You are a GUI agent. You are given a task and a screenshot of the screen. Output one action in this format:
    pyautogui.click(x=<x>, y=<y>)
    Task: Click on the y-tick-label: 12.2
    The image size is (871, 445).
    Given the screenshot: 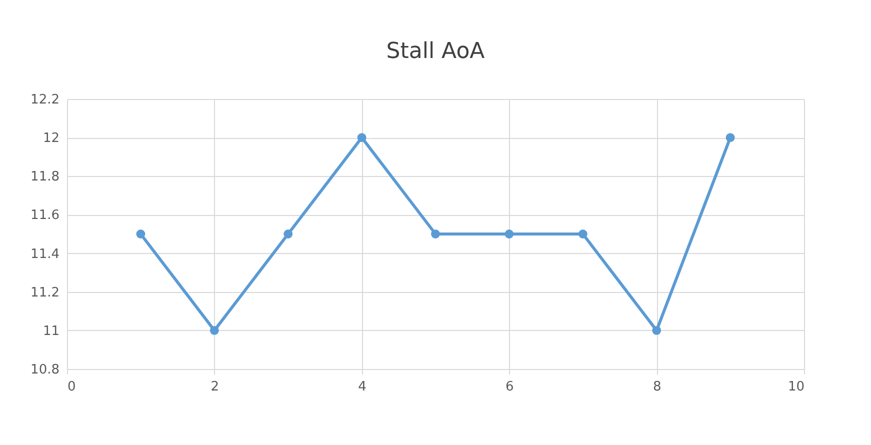 What is the action you would take?
    pyautogui.click(x=45, y=100)
    